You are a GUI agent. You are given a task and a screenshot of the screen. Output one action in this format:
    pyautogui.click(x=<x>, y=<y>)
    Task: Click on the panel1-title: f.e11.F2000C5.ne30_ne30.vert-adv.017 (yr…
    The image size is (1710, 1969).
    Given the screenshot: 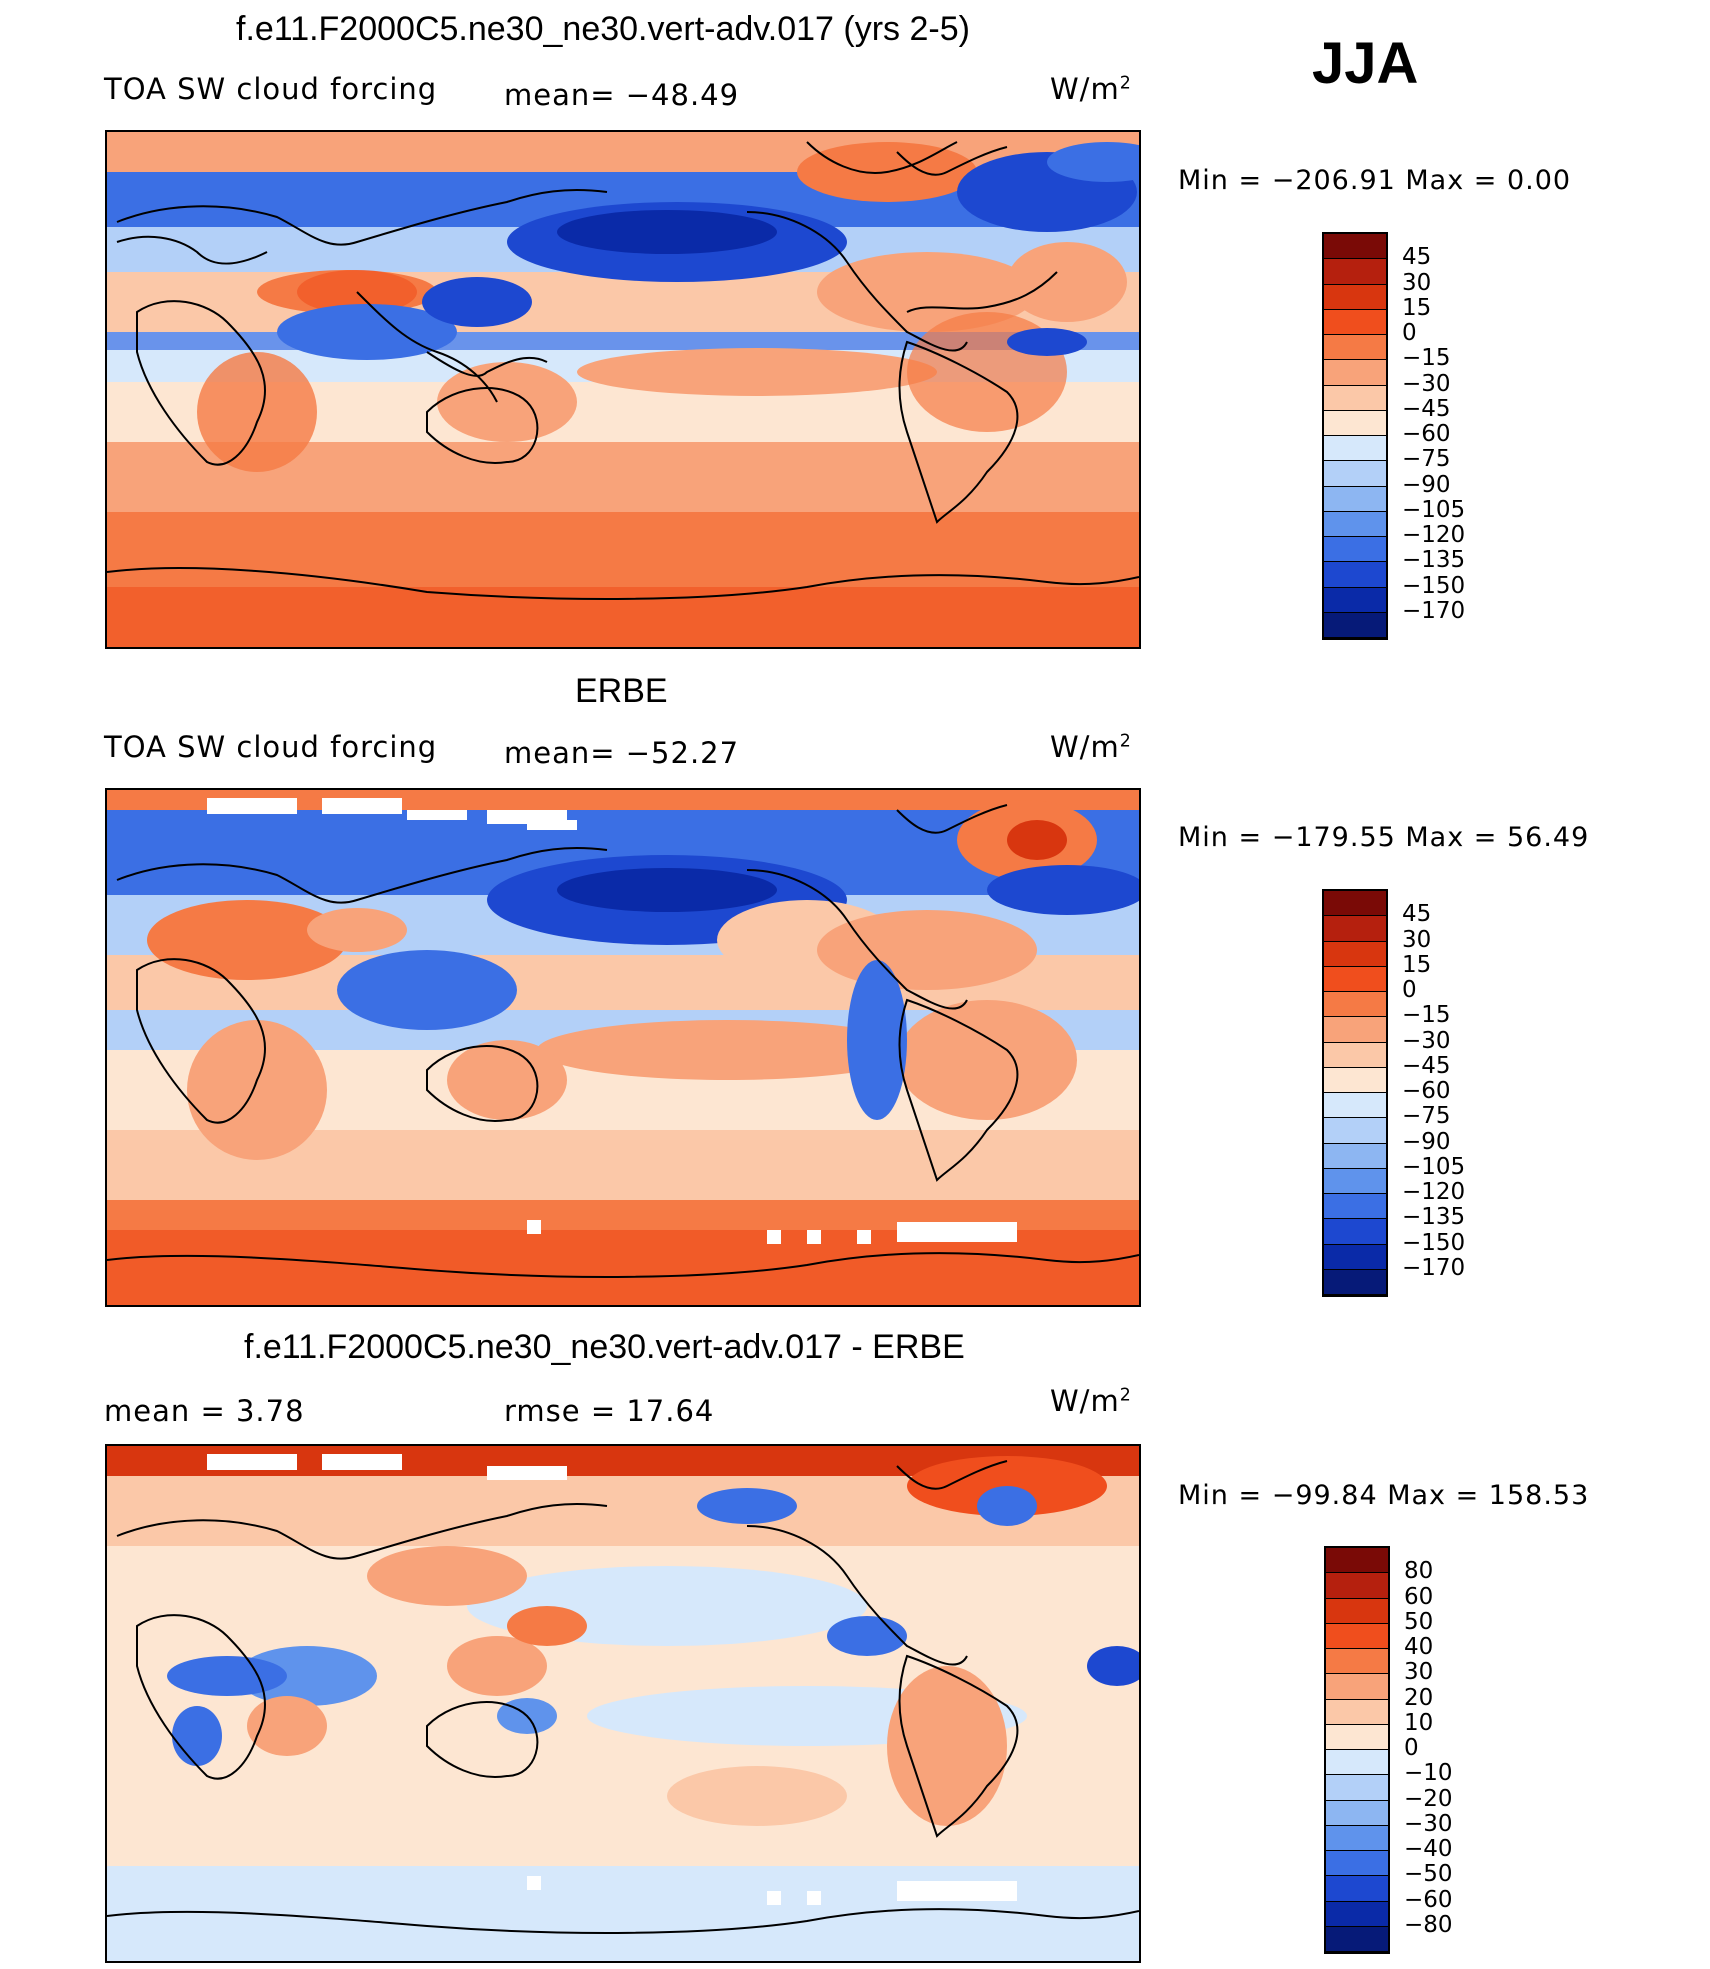 What is the action you would take?
    pyautogui.click(x=603, y=29)
    